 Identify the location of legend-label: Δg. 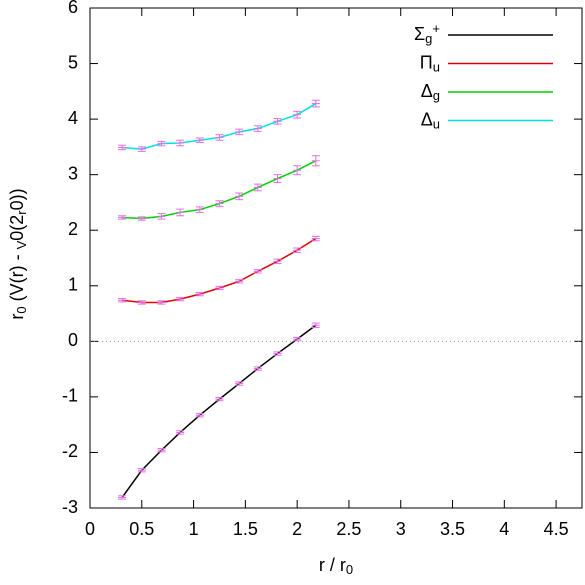
(430, 92).